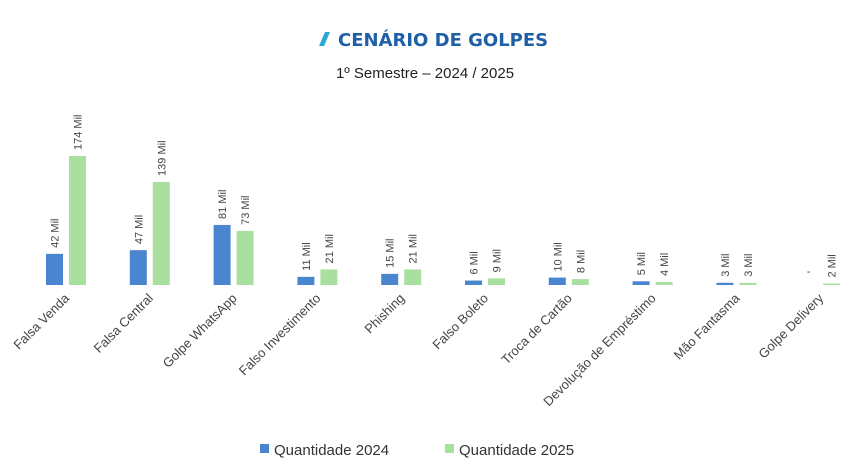  I want to click on bar-golpe-whatsapp-2025, so click(245, 257).